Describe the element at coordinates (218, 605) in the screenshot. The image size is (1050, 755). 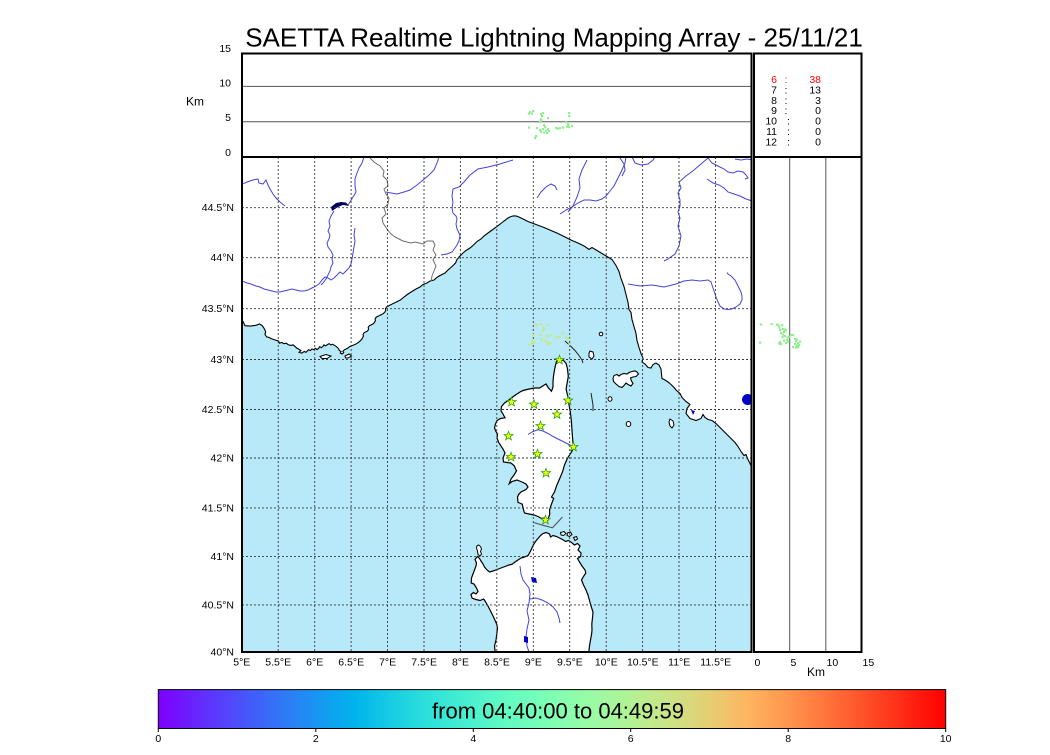
I see `svg-text: 40.5°N` at that location.